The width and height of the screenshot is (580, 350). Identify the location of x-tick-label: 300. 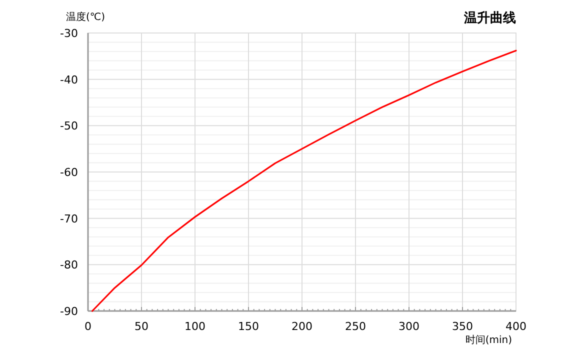
(409, 326).